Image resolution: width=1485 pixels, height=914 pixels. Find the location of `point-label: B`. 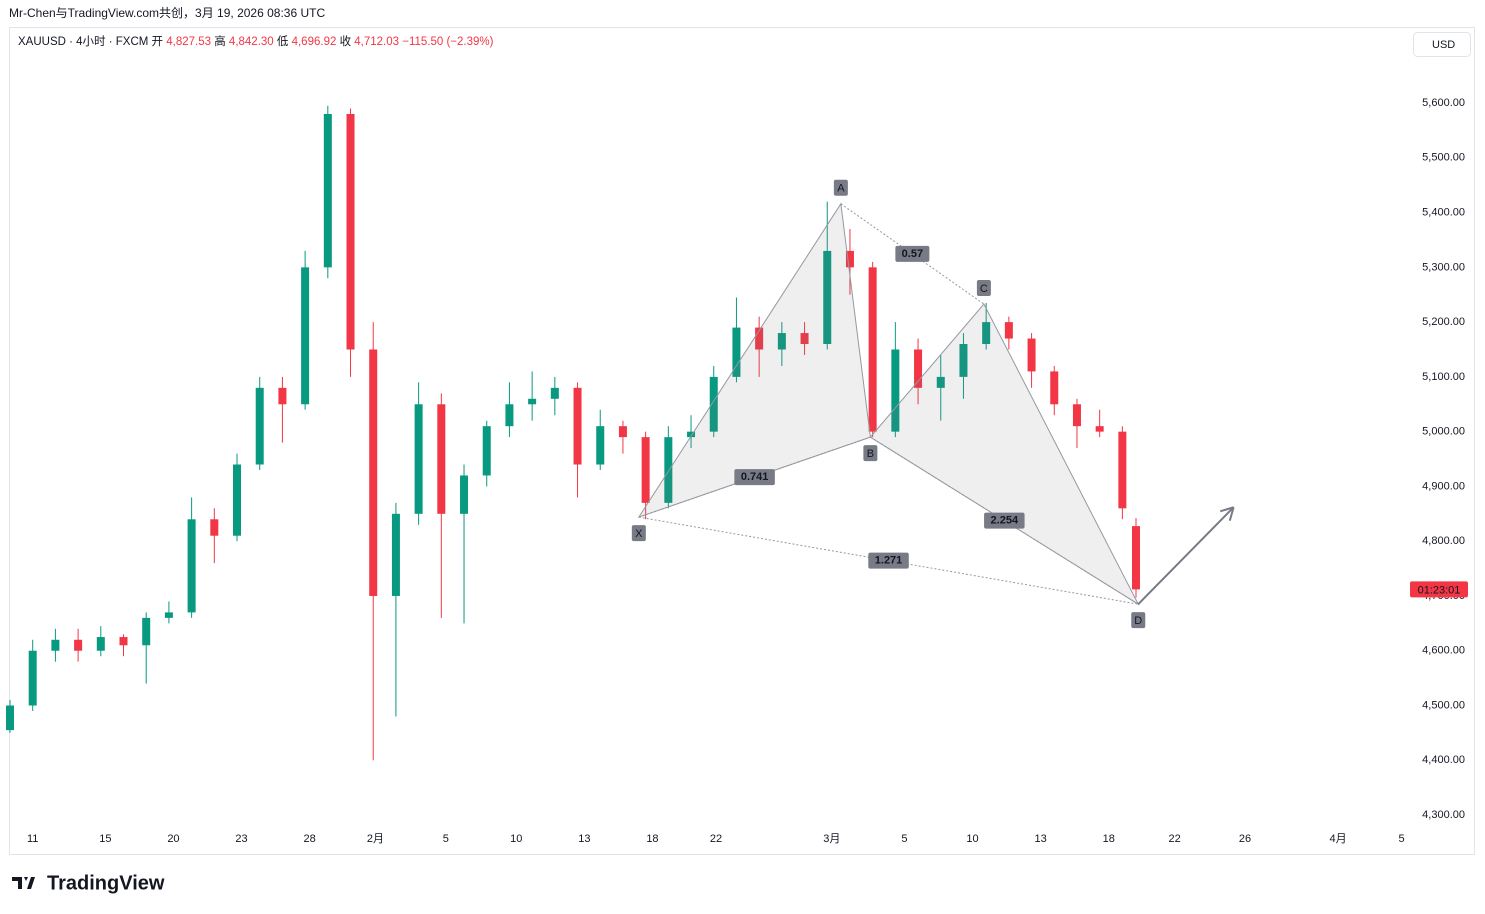

point-label: B is located at coordinates (870, 454).